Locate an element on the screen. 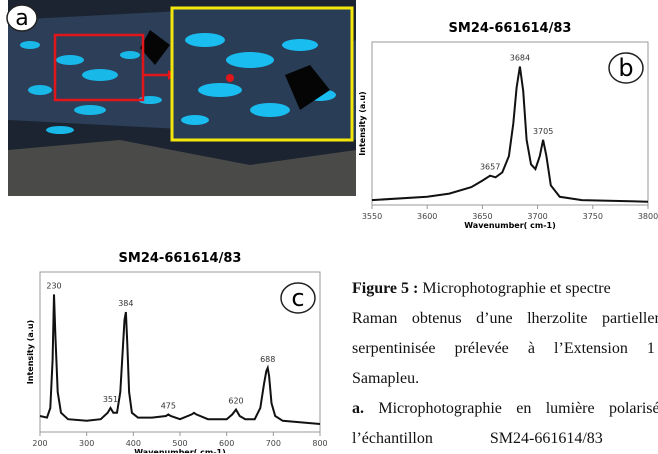 Image resolution: width=658 pixels, height=454 pixels. x-tick-label: 3600 is located at coordinates (427, 216).